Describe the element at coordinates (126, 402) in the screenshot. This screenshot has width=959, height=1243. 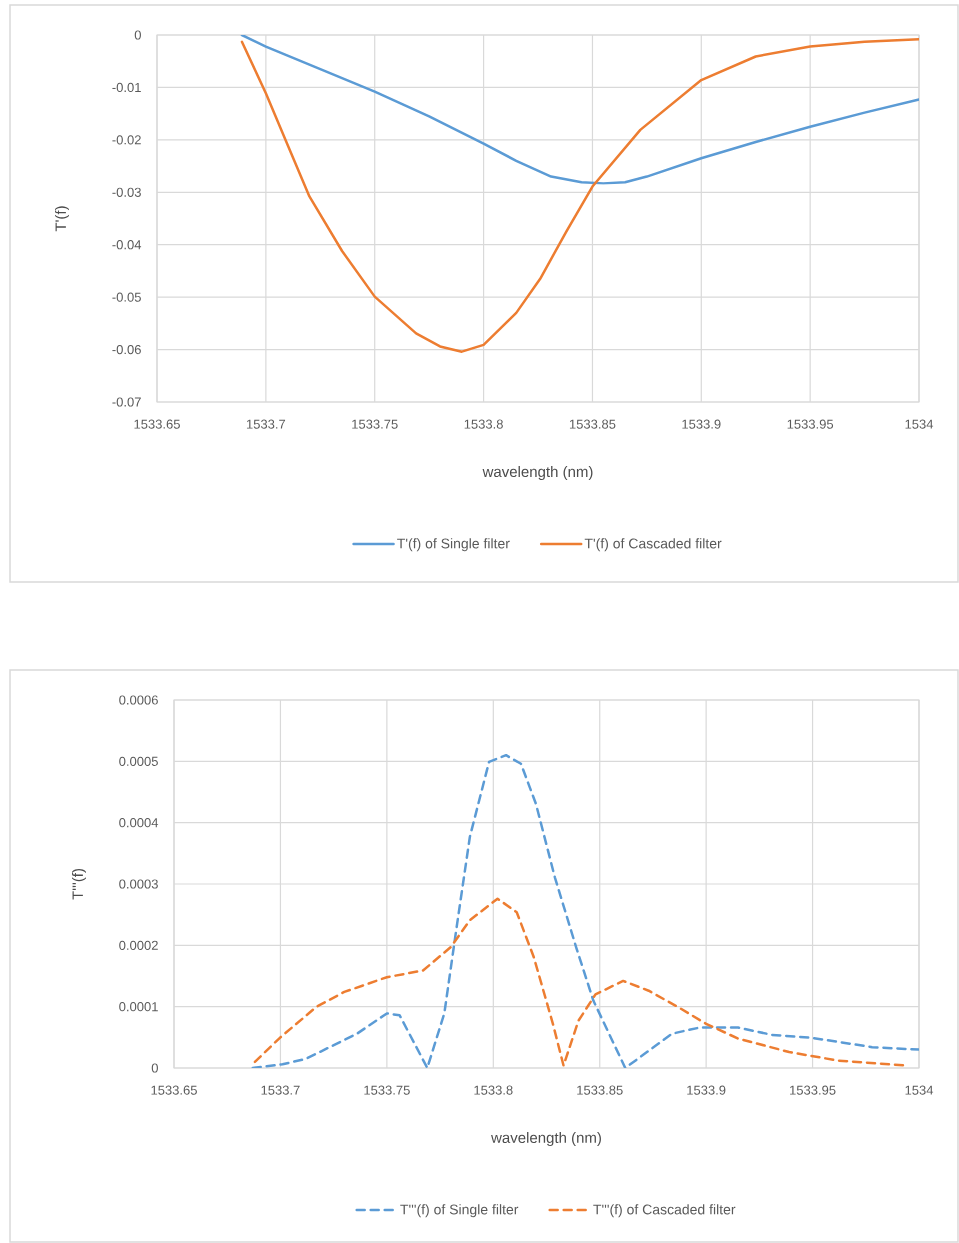
I see `y-tick-label: -0.07` at that location.